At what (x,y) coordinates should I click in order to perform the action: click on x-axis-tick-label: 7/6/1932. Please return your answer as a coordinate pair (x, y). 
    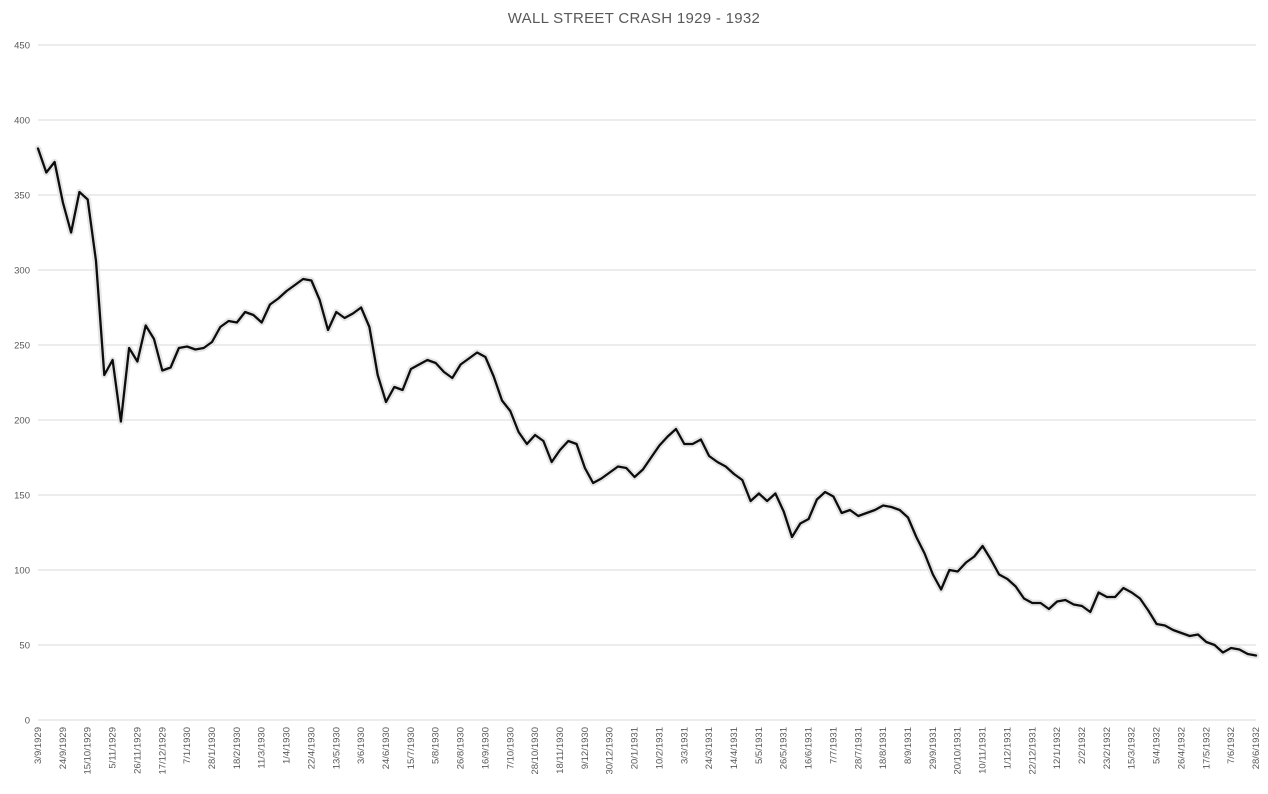
    Looking at the image, I should click on (1231, 745).